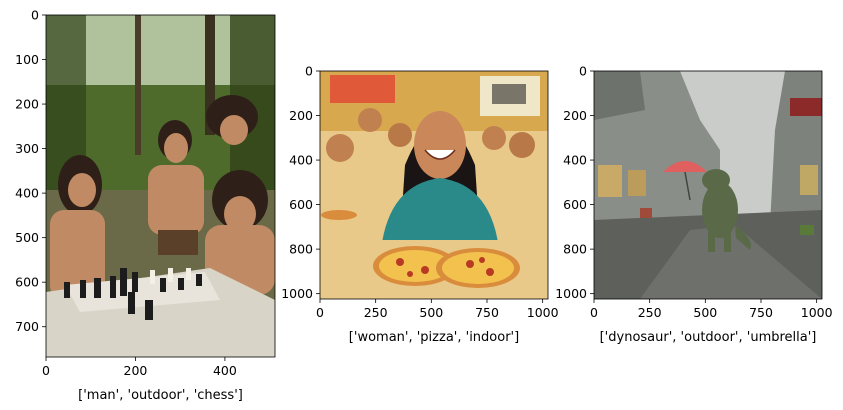 This screenshot has height=410, width=843. I want to click on woman-face, so click(440, 145).